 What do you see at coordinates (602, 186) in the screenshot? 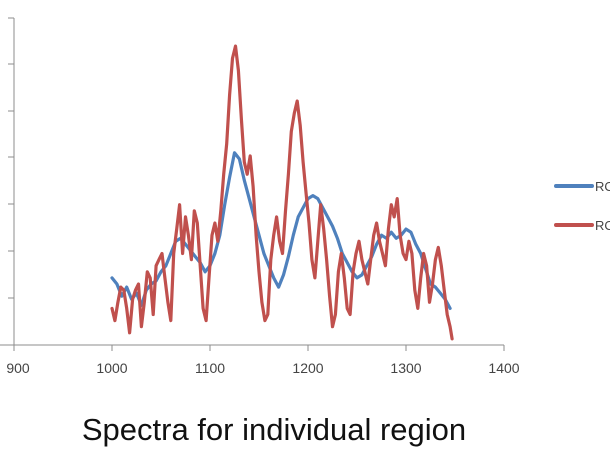
I see `legend-label-1: RO` at bounding box center [602, 186].